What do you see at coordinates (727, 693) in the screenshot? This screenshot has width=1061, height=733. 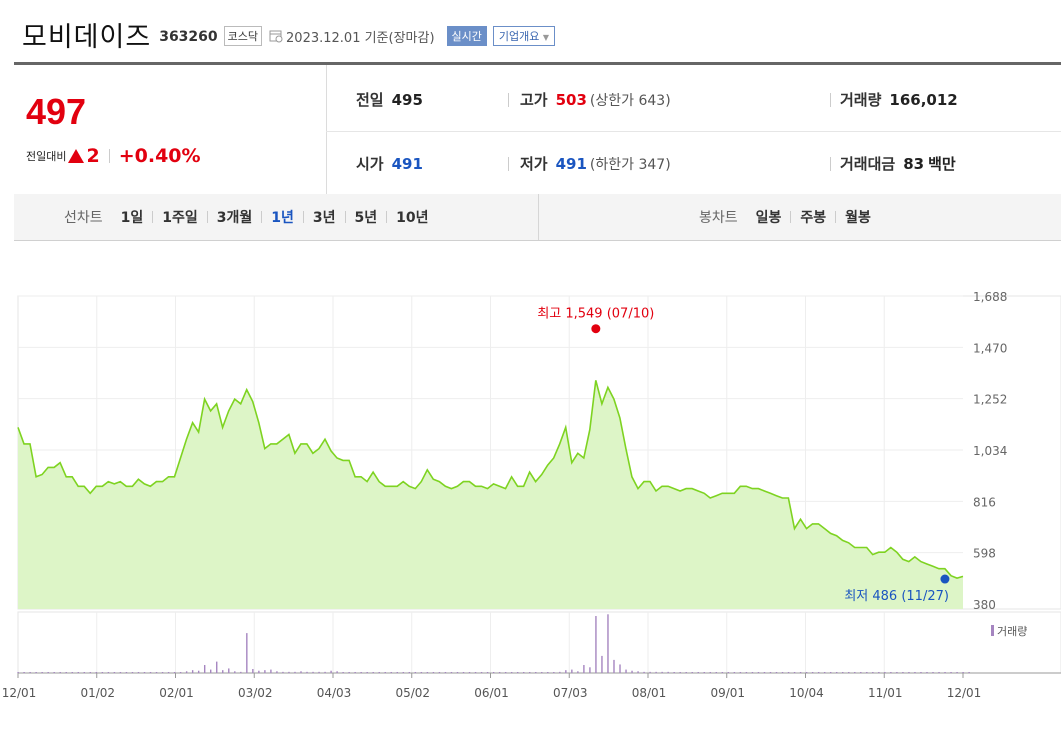 I see `x-tick-label: 09/01` at bounding box center [727, 693].